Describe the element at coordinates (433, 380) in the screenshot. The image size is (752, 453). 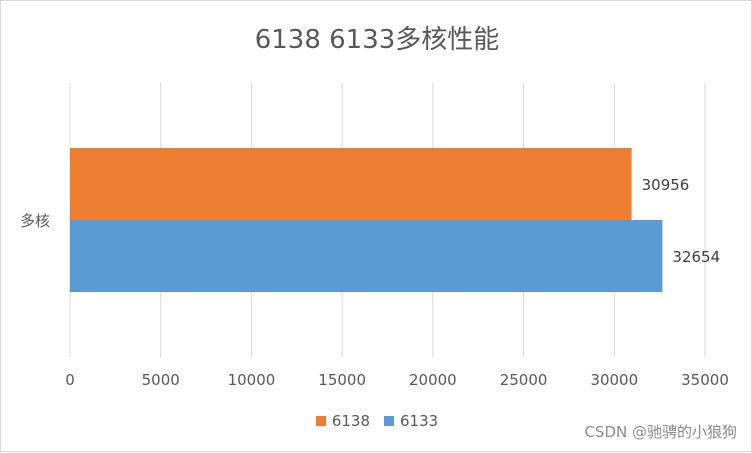
I see `x-tick-label: 20000` at that location.